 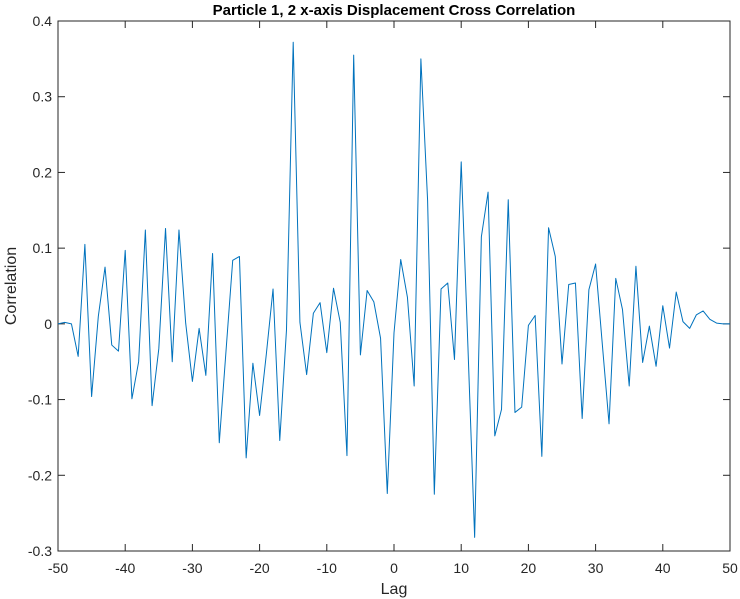 I want to click on x-tick-label: -10, so click(x=327, y=568).